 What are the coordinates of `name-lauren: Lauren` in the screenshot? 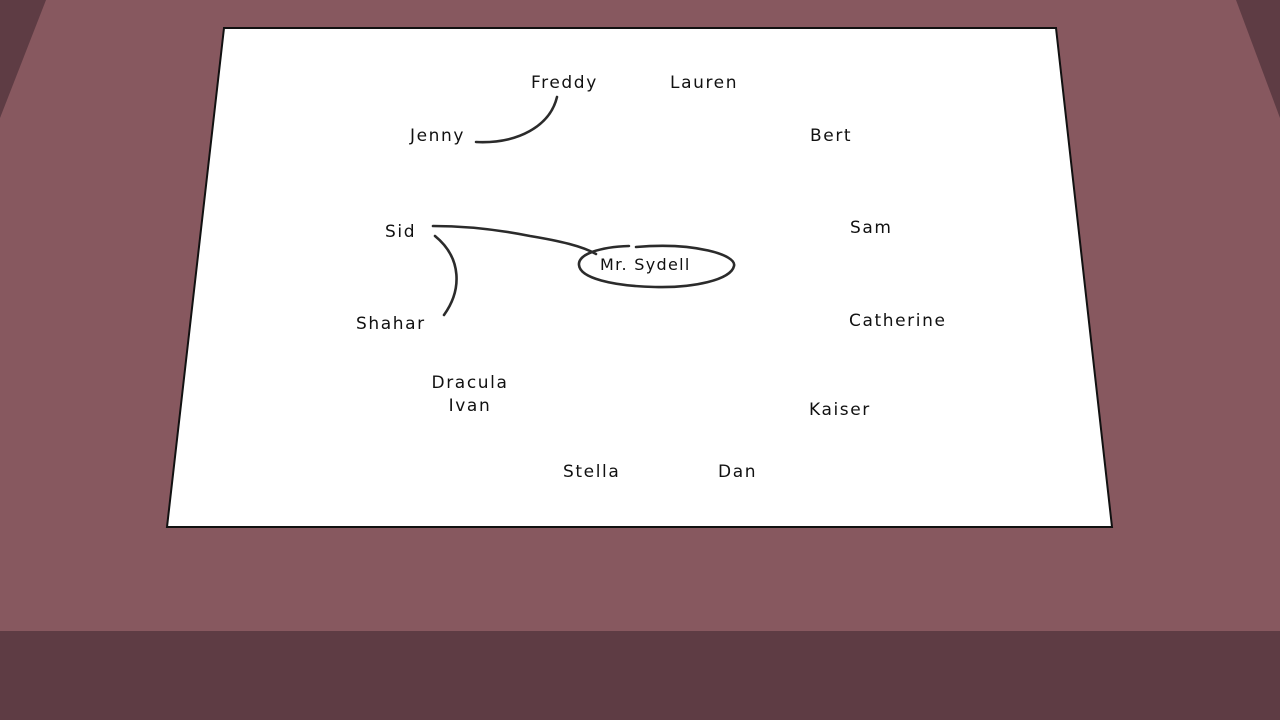 It's located at (704, 83).